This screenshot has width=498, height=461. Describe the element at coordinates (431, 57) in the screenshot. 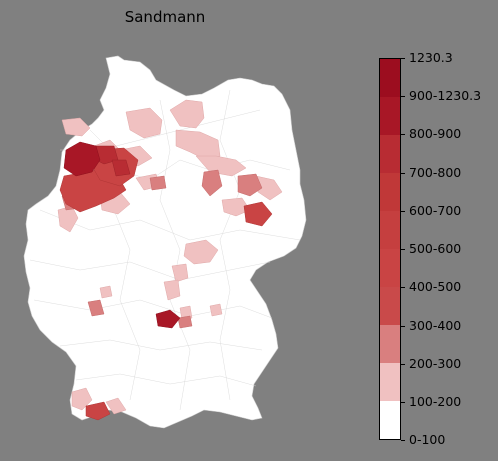

I see `colorbar-tick-label: 1230.3` at that location.